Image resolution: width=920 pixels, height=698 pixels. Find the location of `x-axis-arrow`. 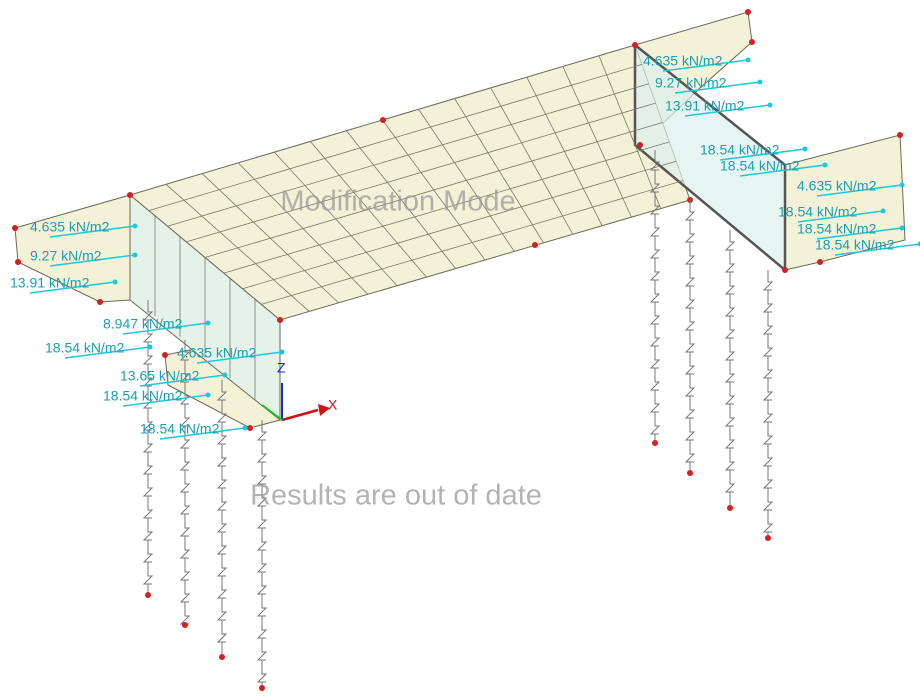

x-axis-arrow is located at coordinates (300, 415).